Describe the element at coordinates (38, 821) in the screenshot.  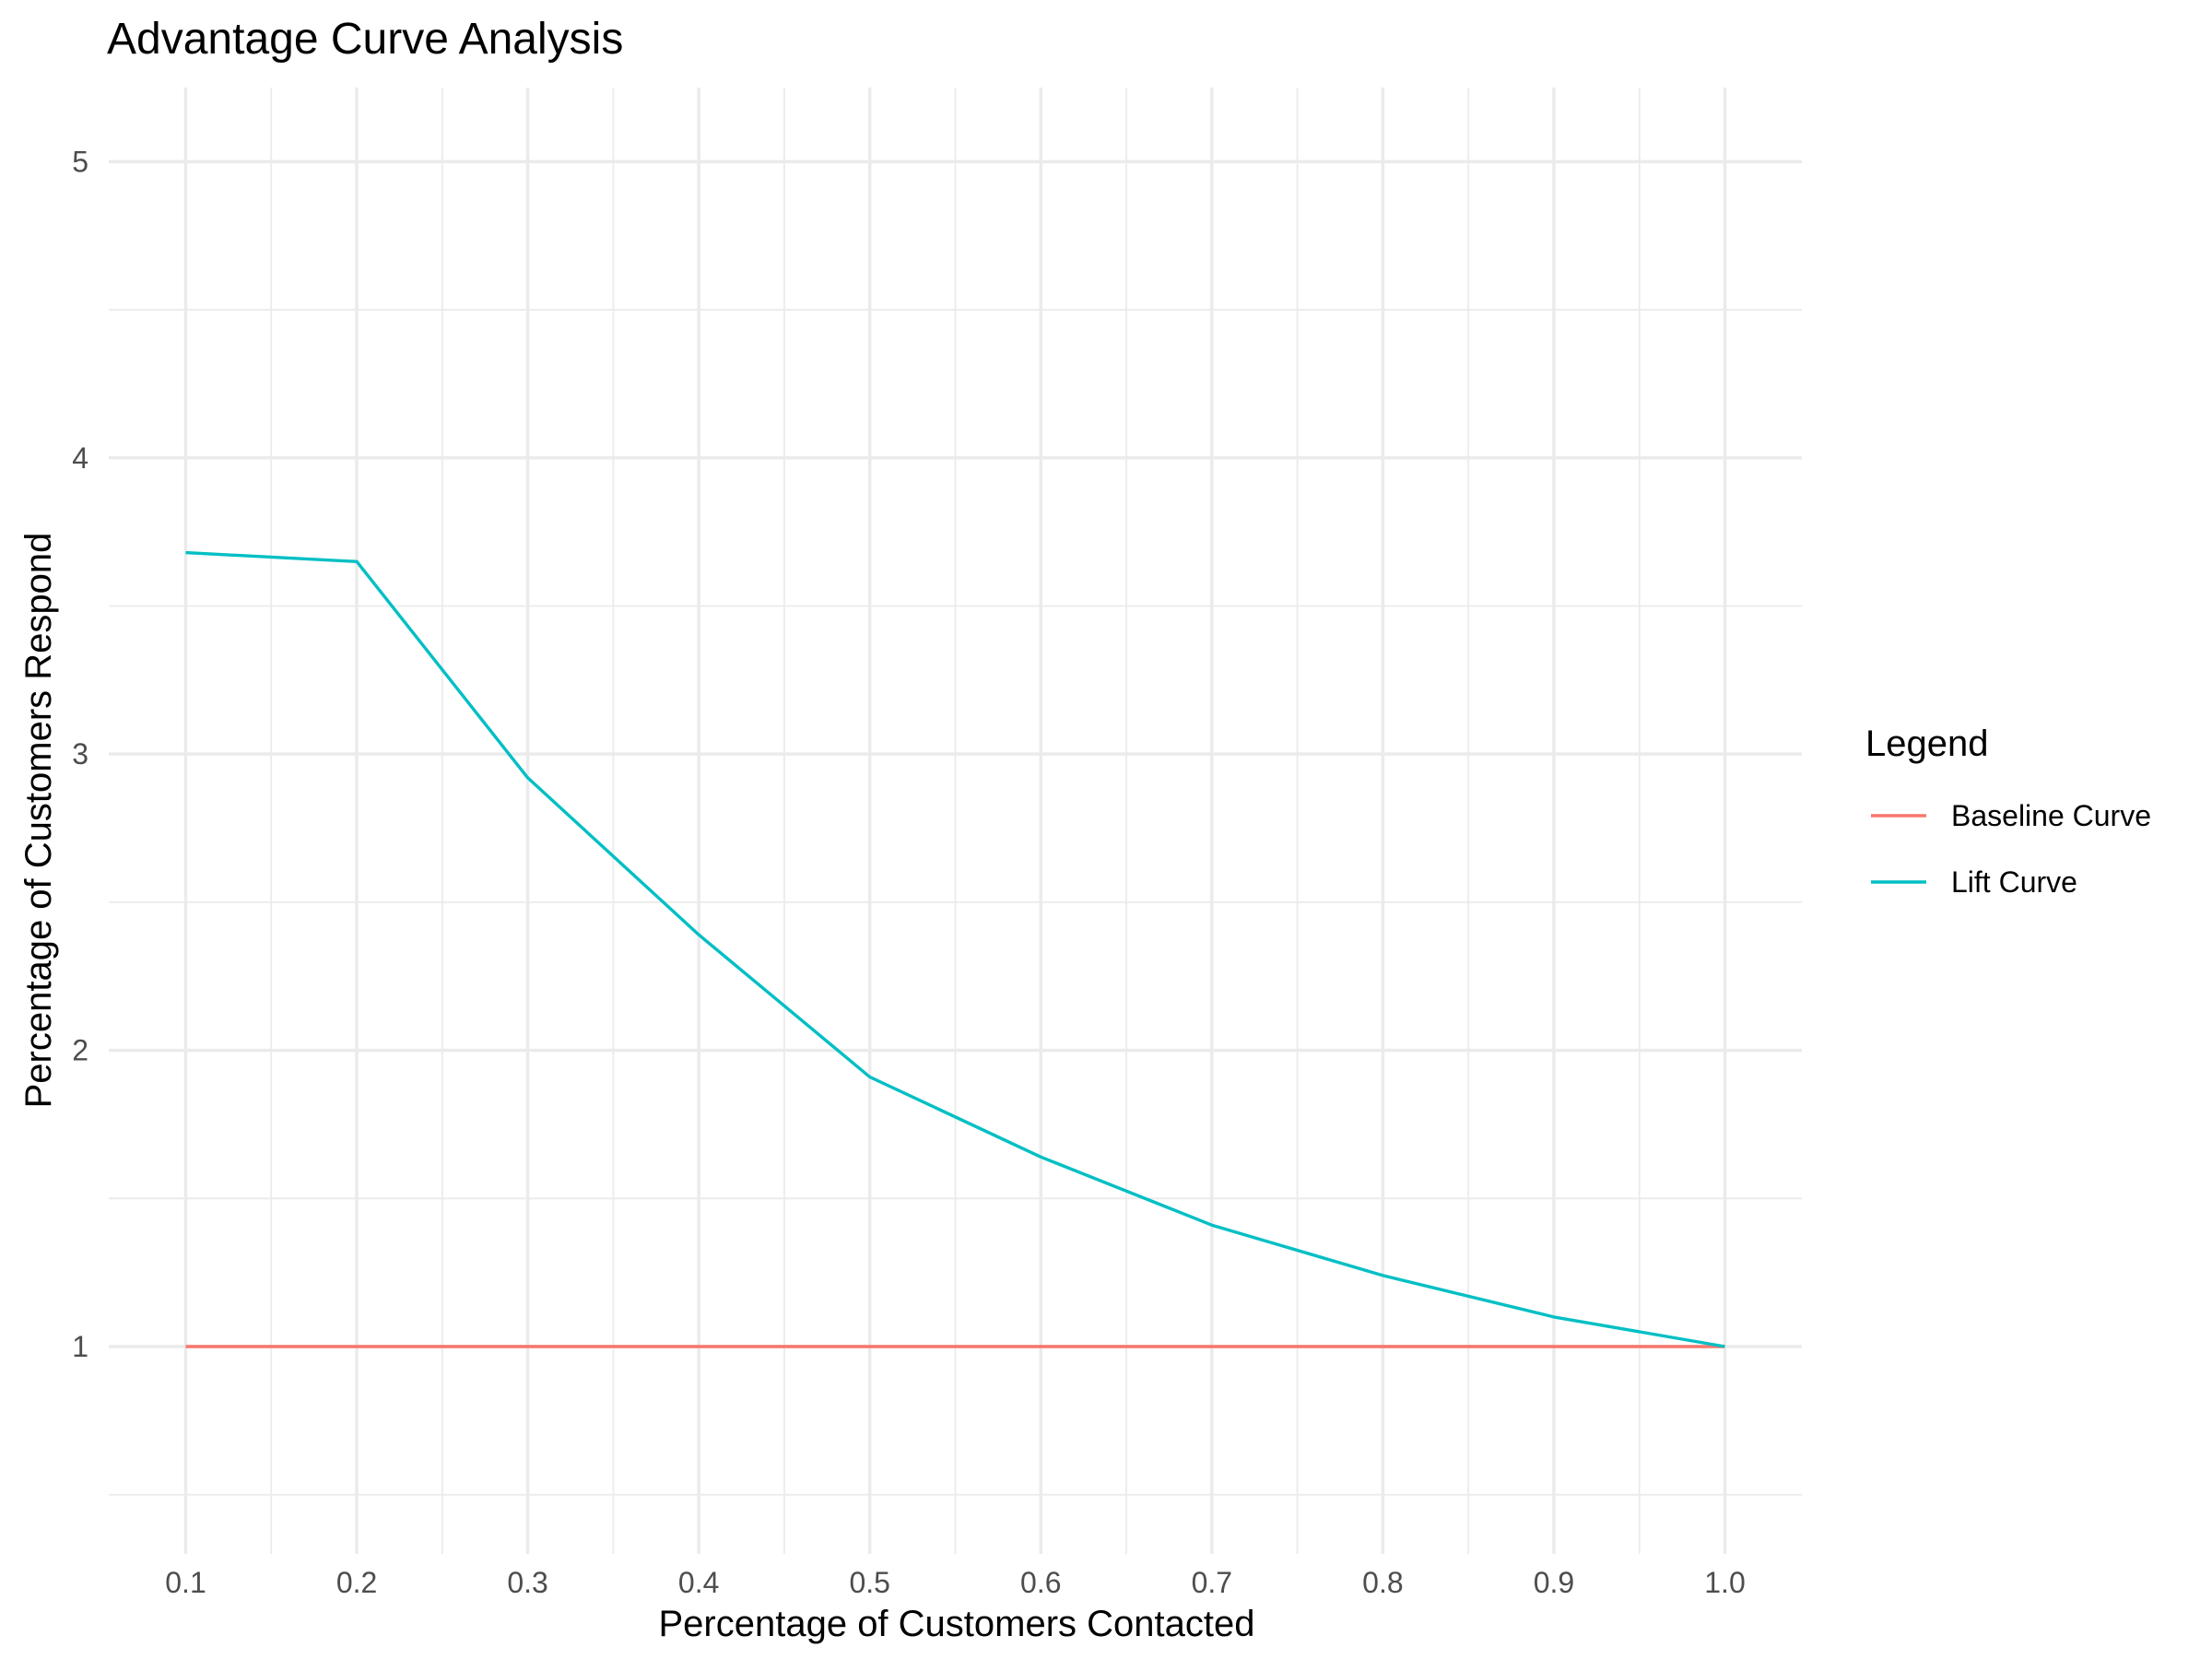
I see `y-axis-title: Percentage of Customers Respond` at that location.